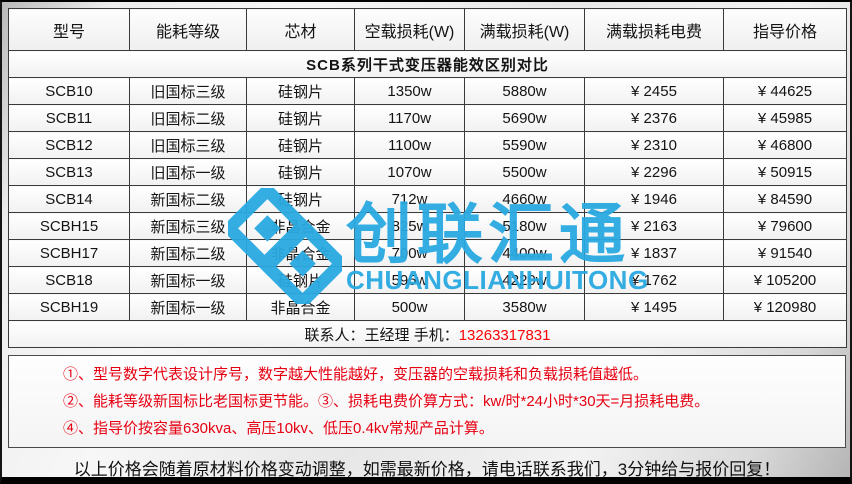 The image size is (852, 484). What do you see at coordinates (524, 253) in the screenshot?
I see `table-cell: 4400w` at bounding box center [524, 253].